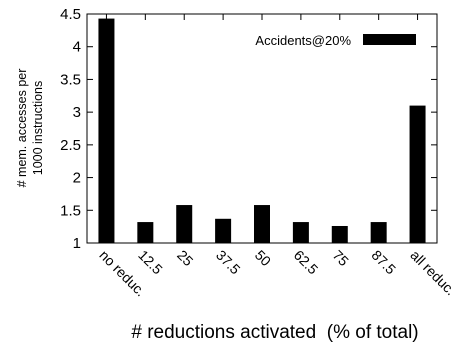 This screenshot has height=349, width=460. Describe the element at coordinates (30, 128) in the screenshot. I see `y-axis-label: # mem. accesses per 1000 instructions` at that location.